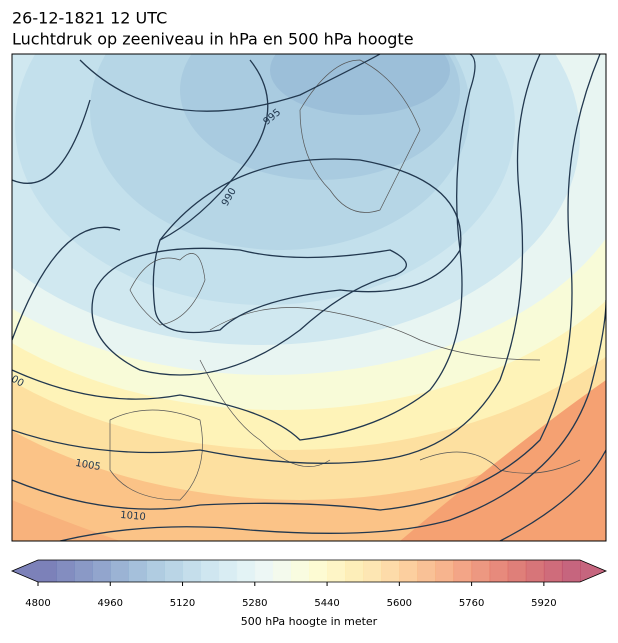  I want to click on colorbar-tick-label: 4800, so click(37, 603).